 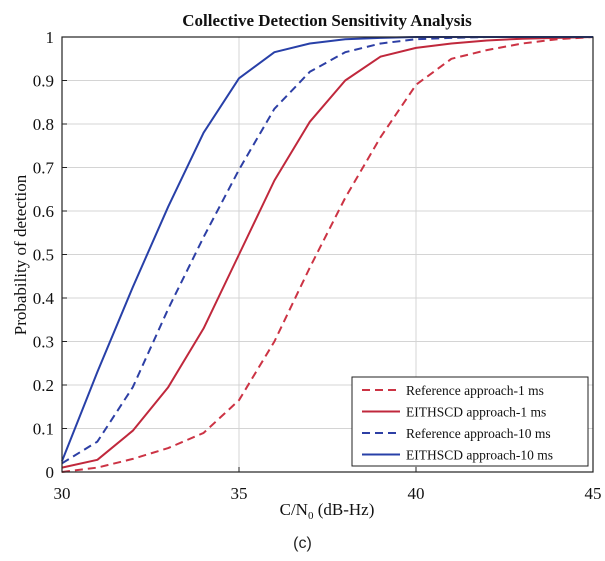 I want to click on x-axis-label-main: C/N, so click(x=294, y=509).